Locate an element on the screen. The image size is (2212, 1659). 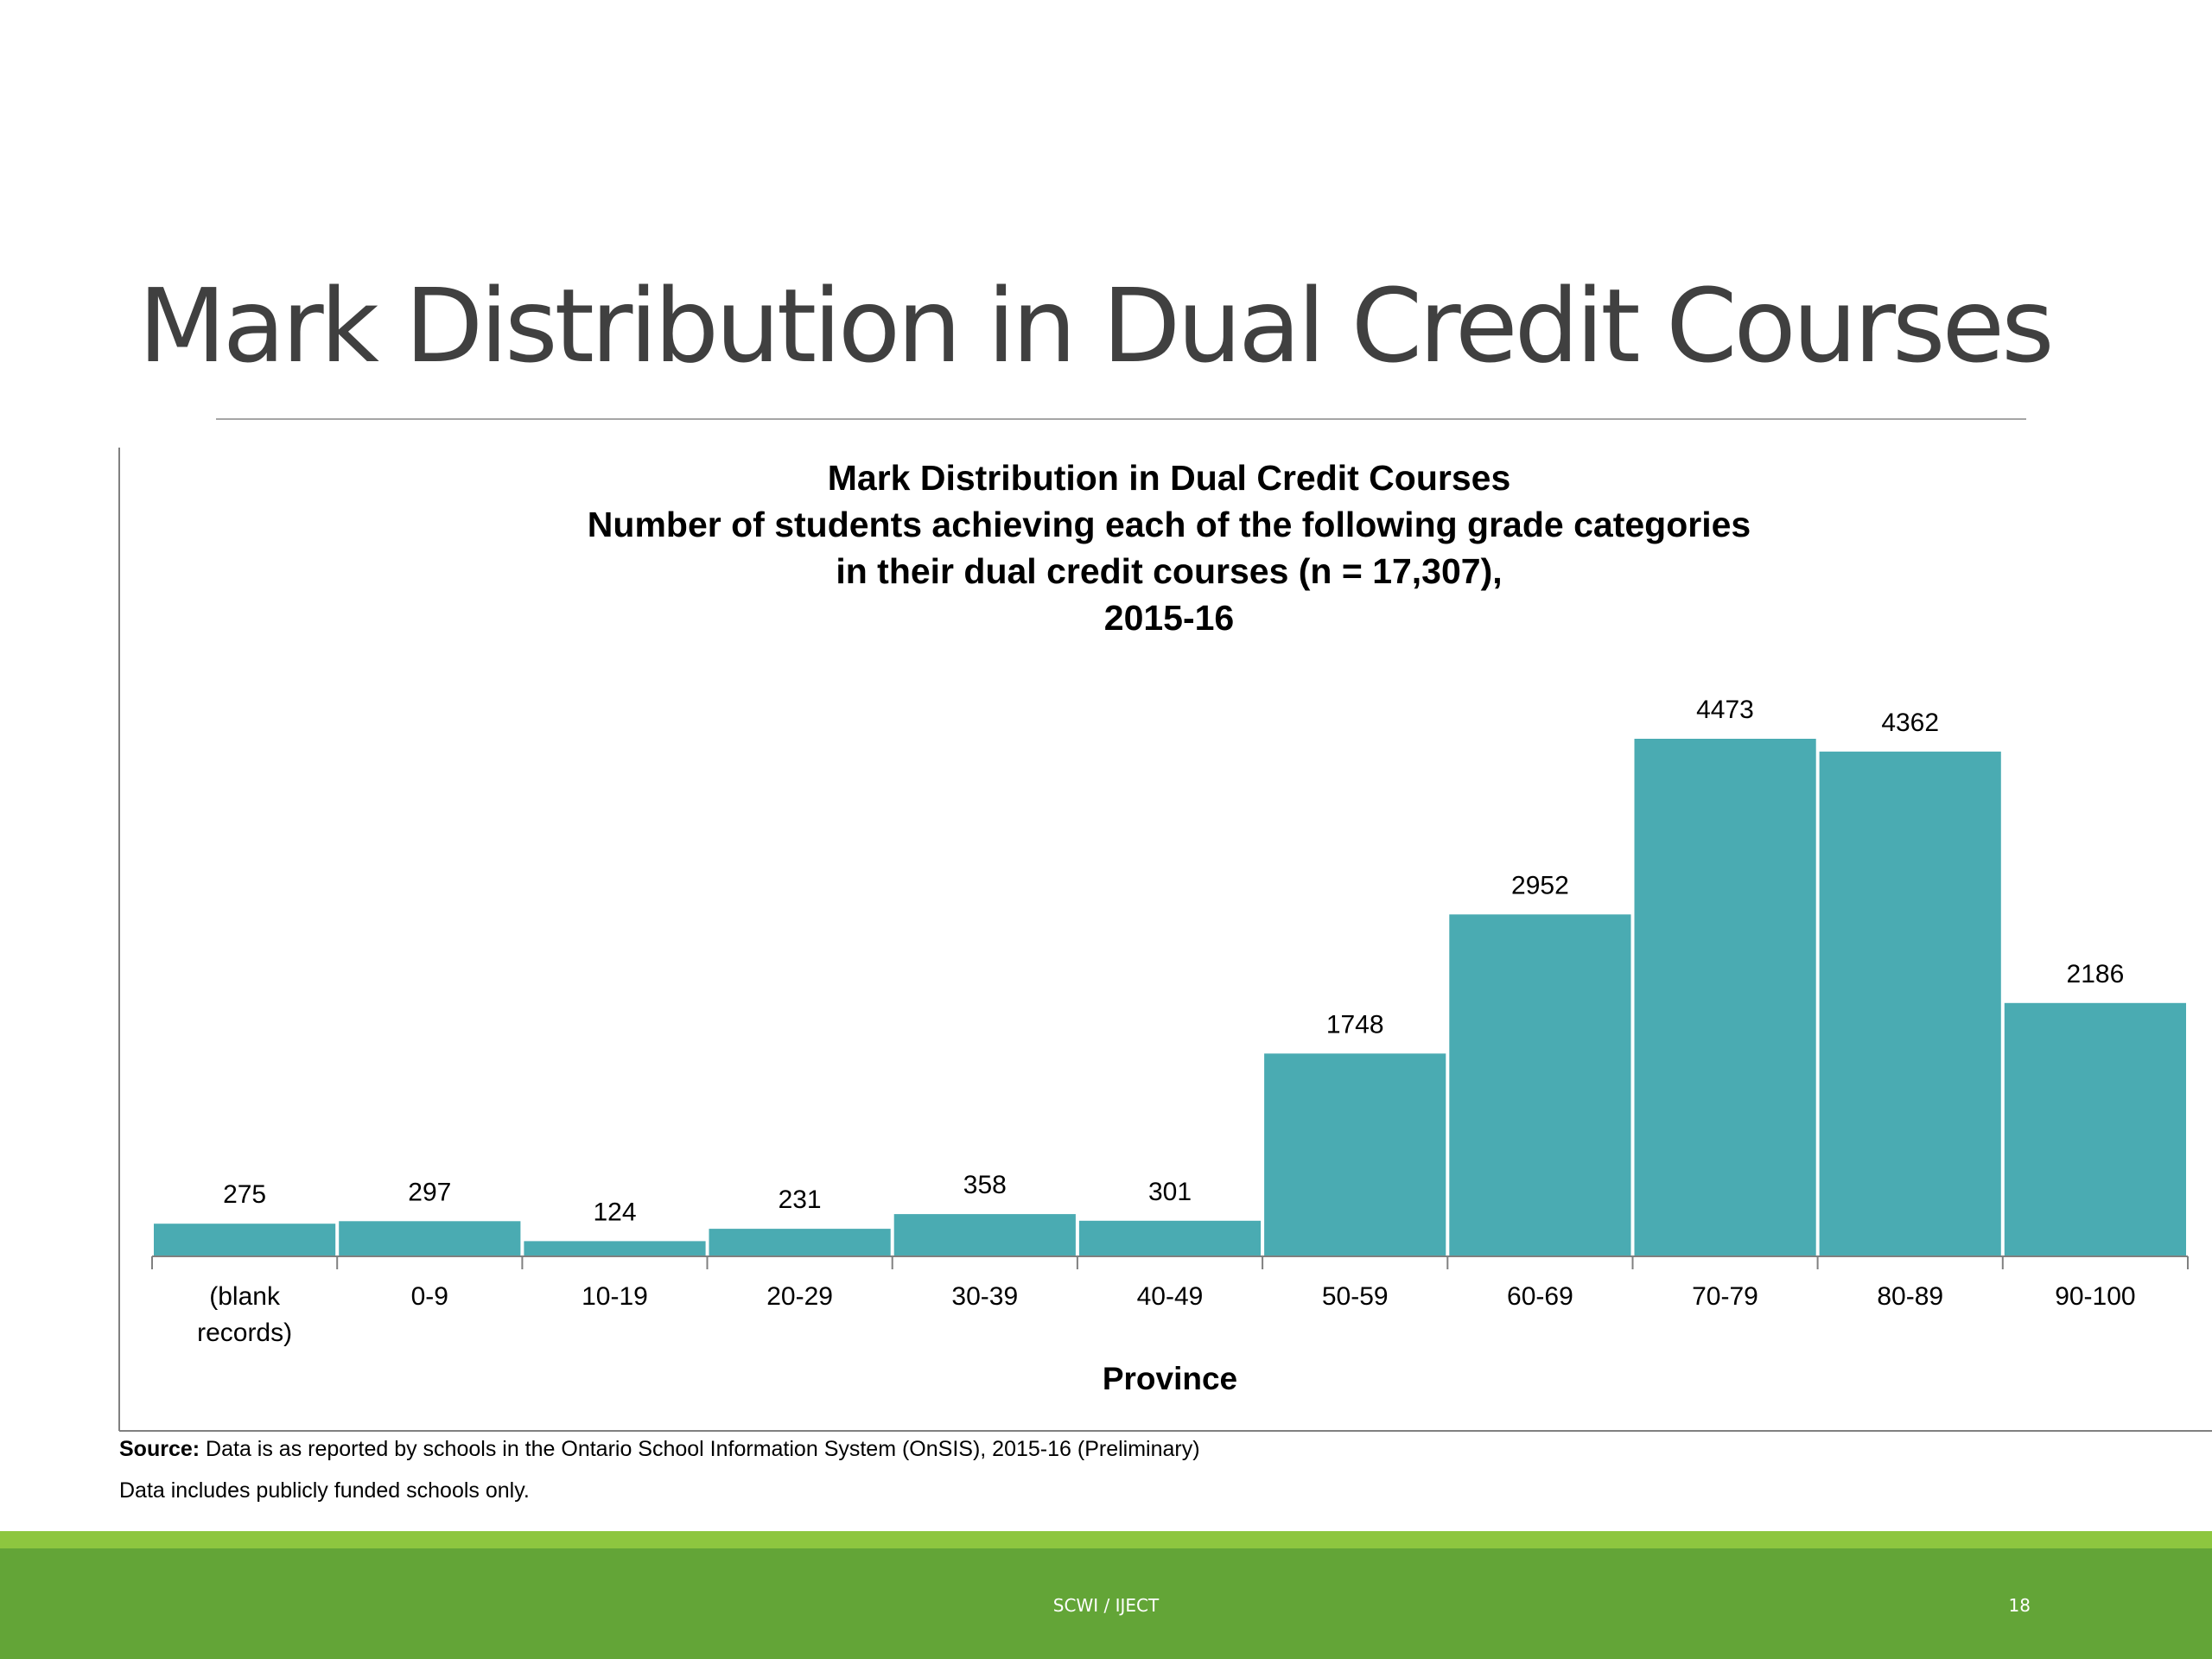
source-label: Source: is located at coordinates (159, 1449).